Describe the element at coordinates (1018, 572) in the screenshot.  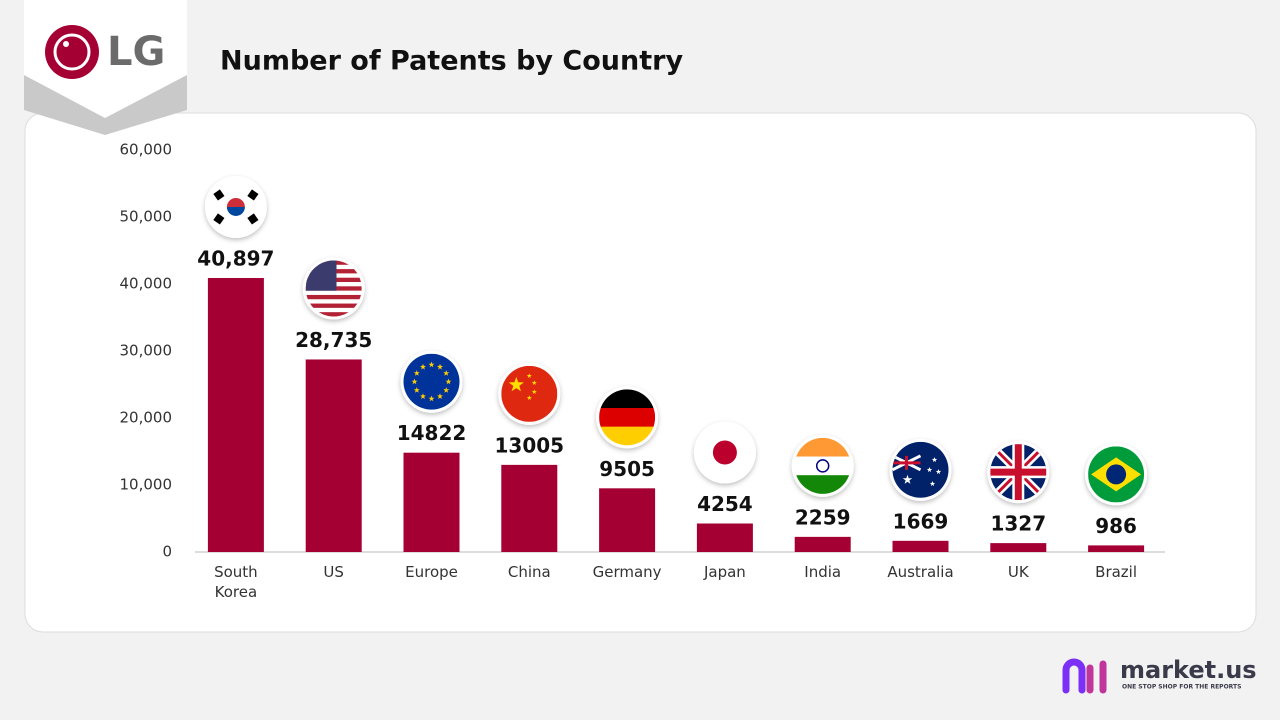
I see `x-tick-label: UK` at that location.